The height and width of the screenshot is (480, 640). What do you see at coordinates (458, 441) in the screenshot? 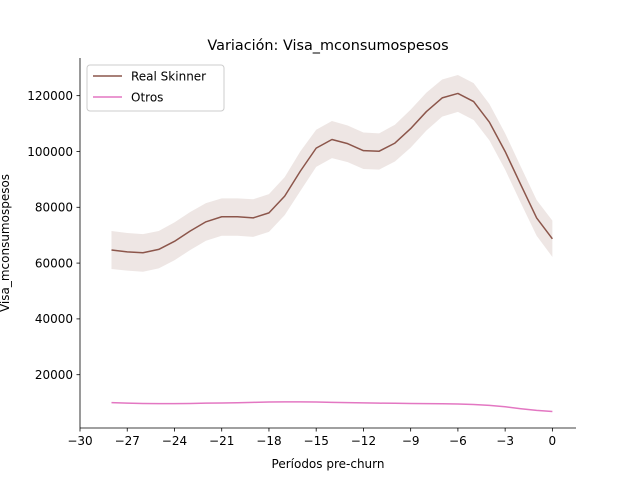
I see `x-tick-label: −6` at bounding box center [458, 441].